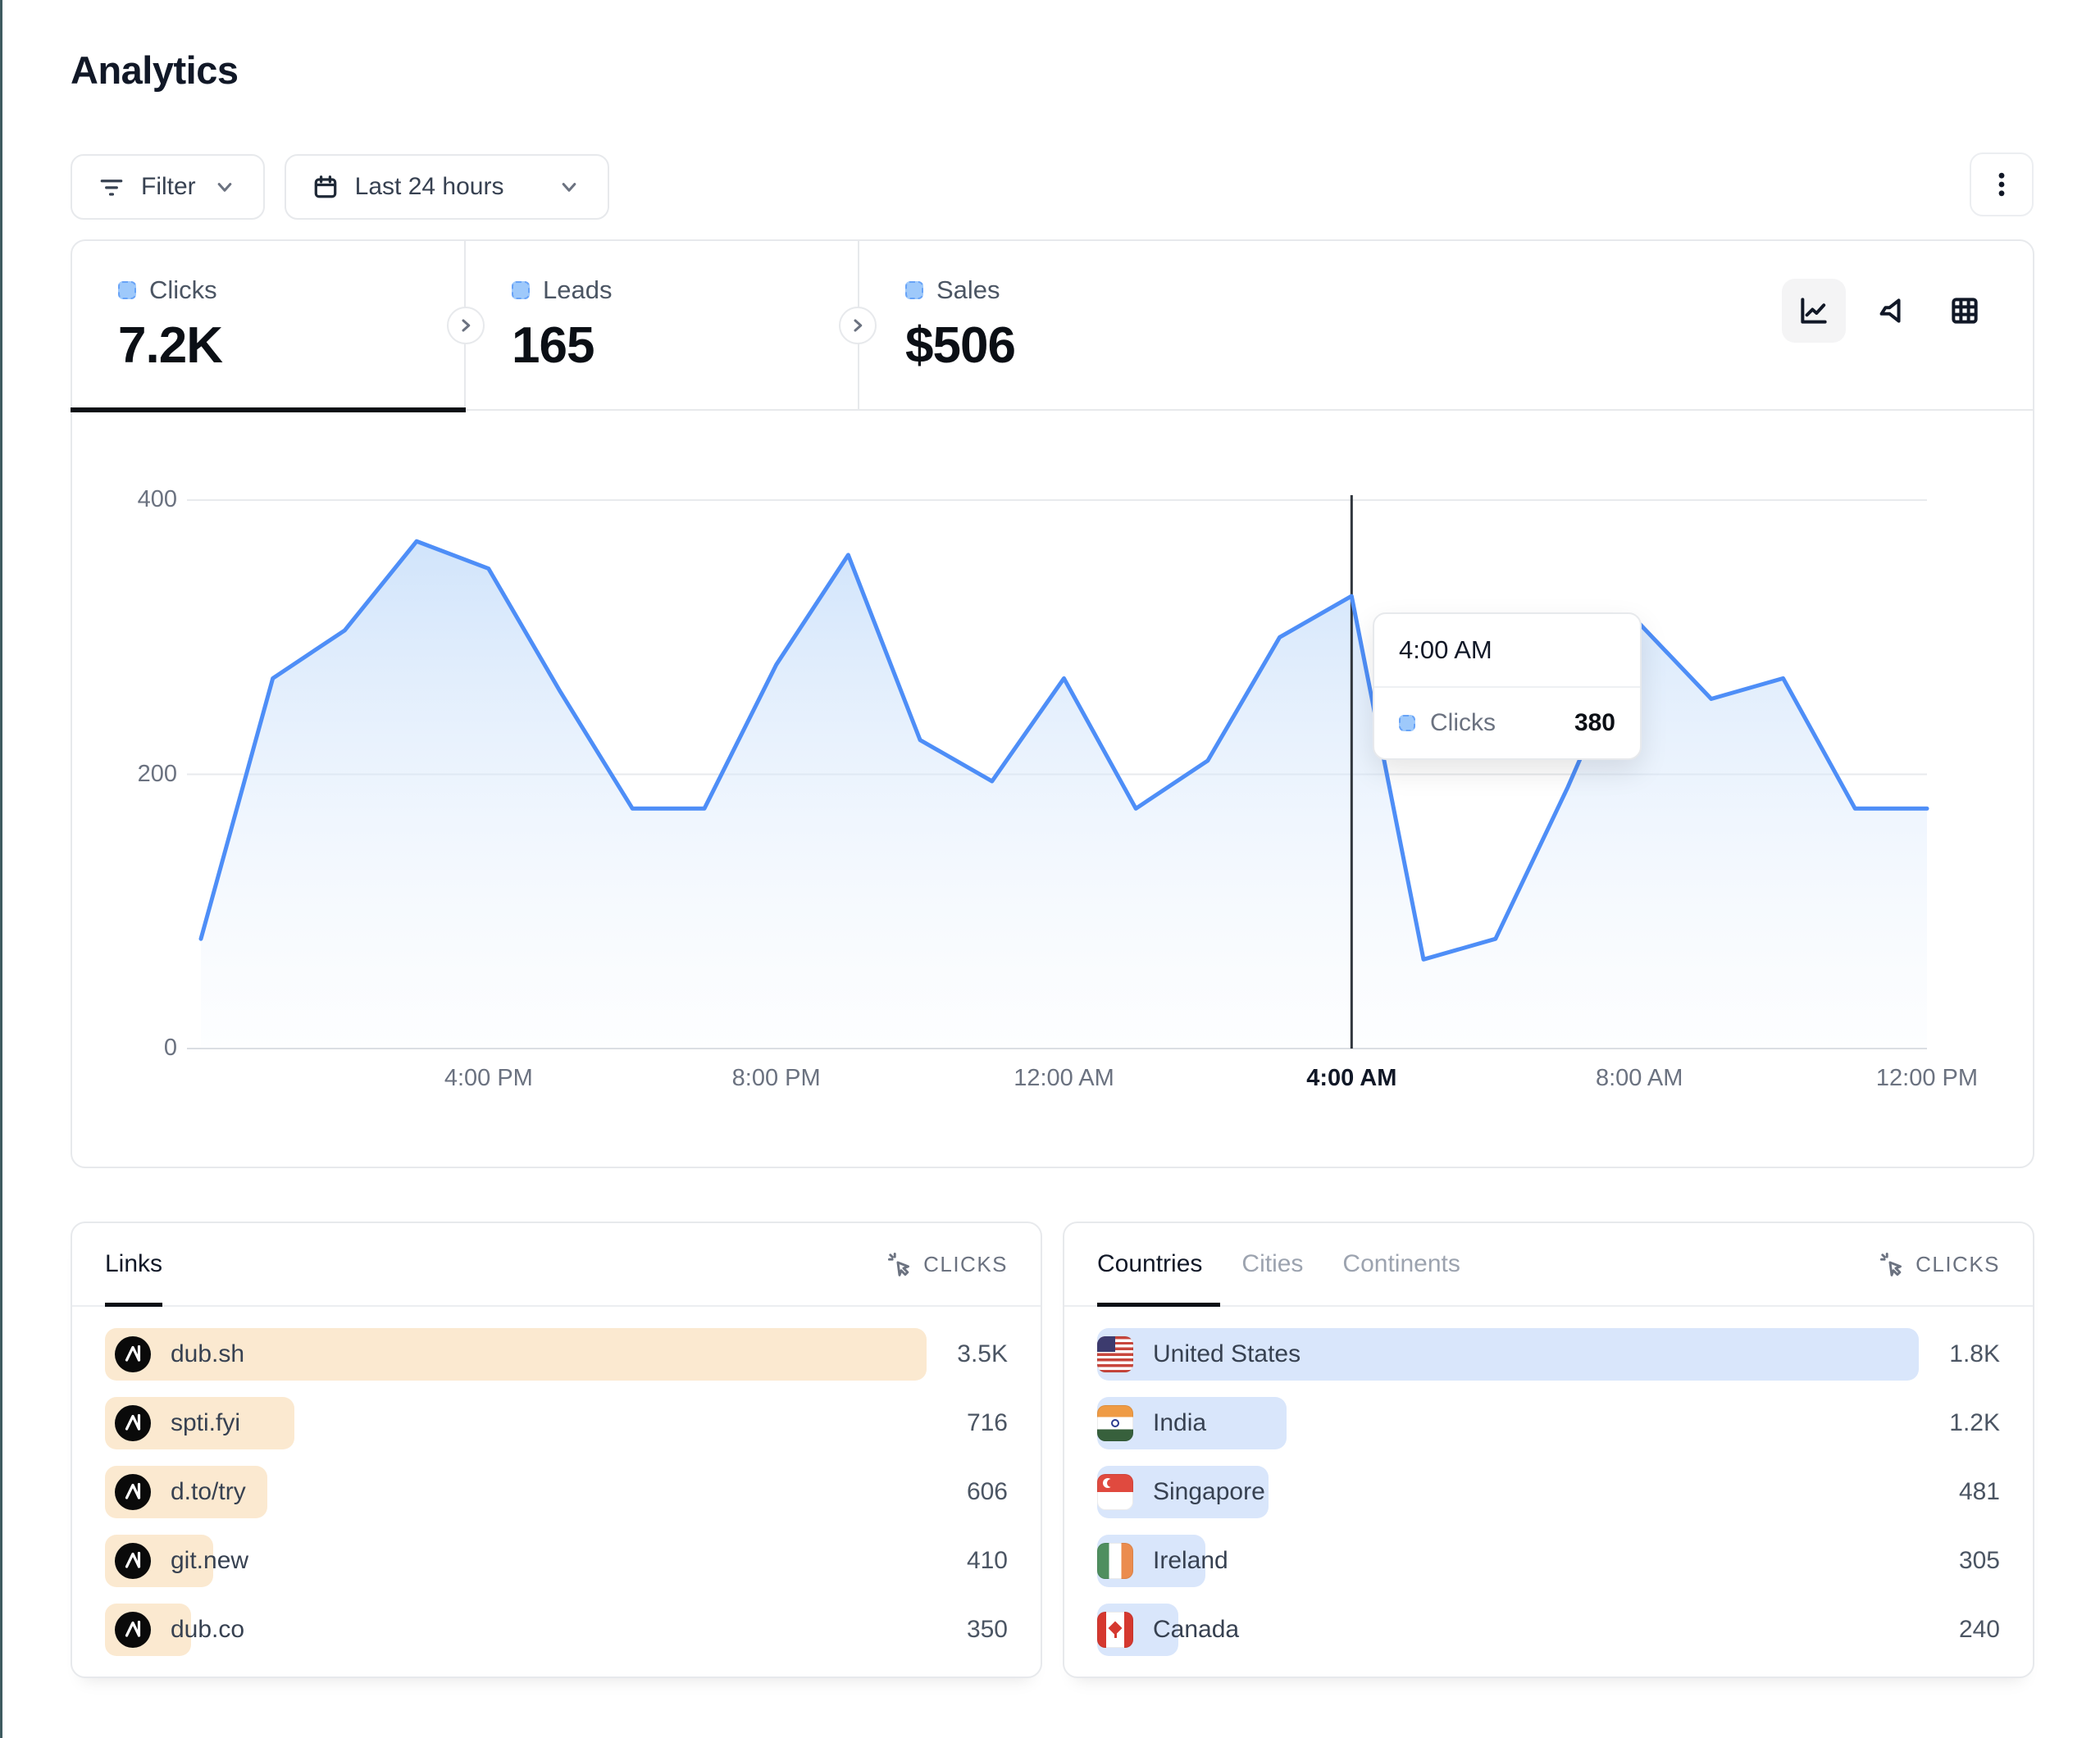 This screenshot has width=2100, height=1738. I want to click on links-active-tab-underline, so click(133, 1305).